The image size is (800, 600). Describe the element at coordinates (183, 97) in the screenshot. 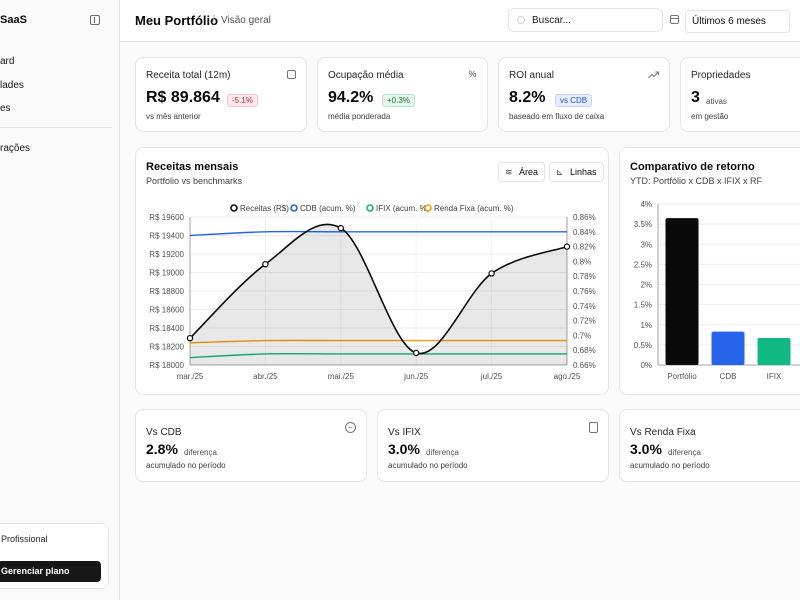

I see `kpi-value: R$ 89.864` at that location.